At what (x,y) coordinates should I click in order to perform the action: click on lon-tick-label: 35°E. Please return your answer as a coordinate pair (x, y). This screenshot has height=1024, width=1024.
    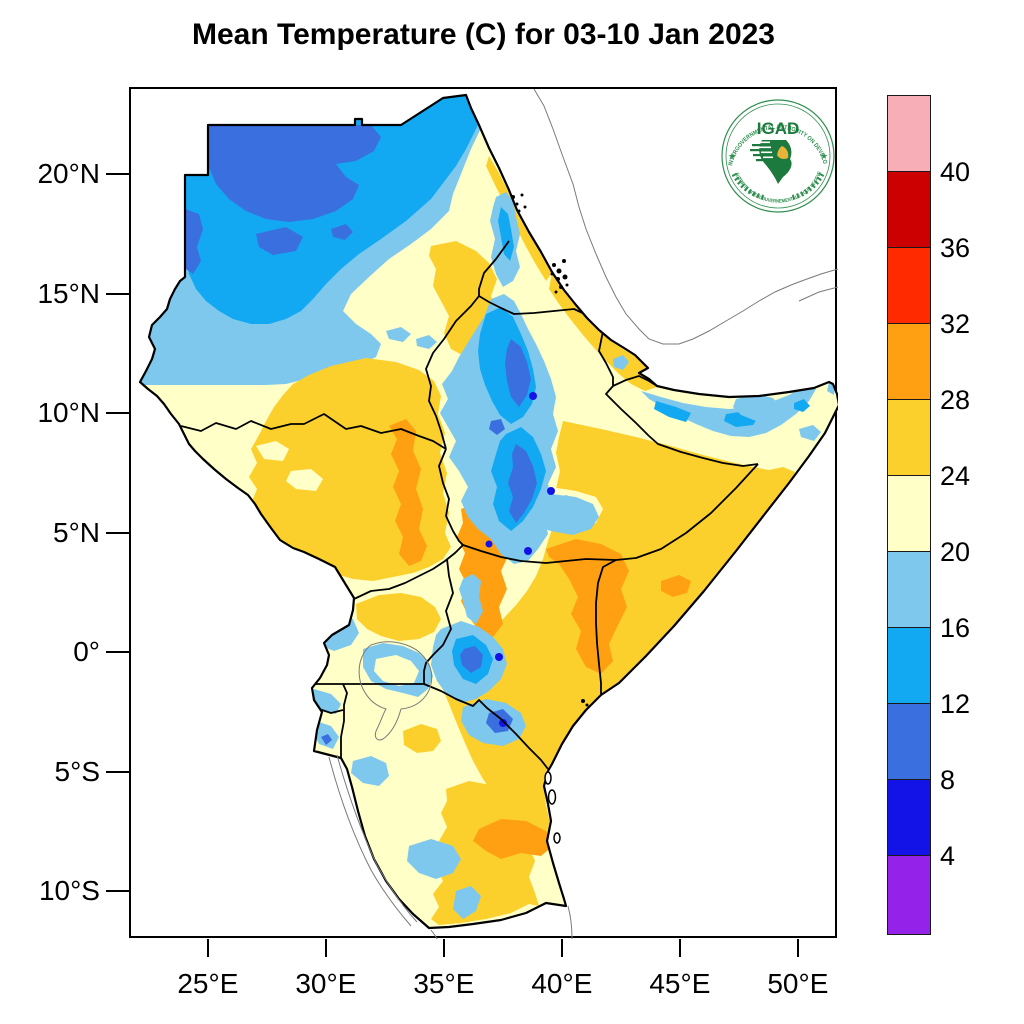
    Looking at the image, I should click on (444, 983).